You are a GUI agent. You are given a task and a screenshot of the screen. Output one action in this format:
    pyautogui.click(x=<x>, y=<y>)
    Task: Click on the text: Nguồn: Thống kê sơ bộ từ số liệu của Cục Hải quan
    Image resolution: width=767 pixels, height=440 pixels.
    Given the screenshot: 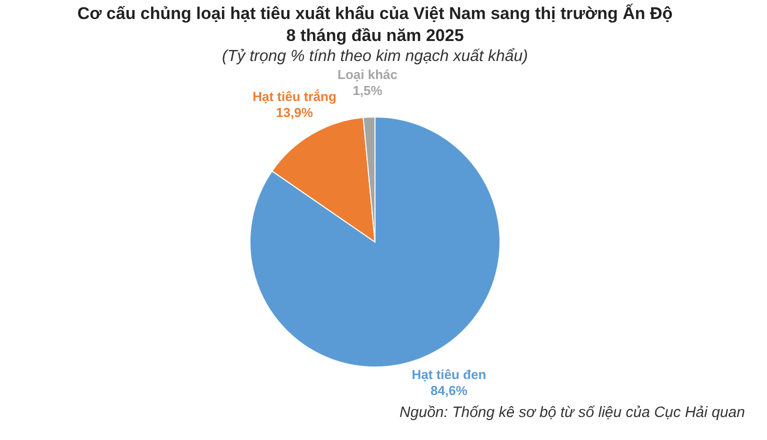 What is the action you would take?
    pyautogui.click(x=572, y=412)
    